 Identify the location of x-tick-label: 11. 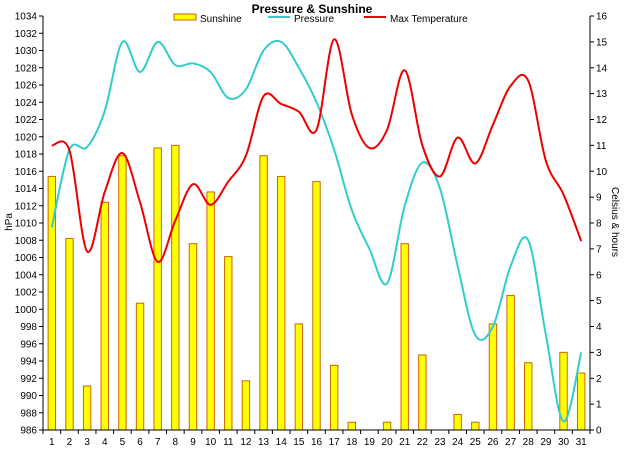
(228, 442).